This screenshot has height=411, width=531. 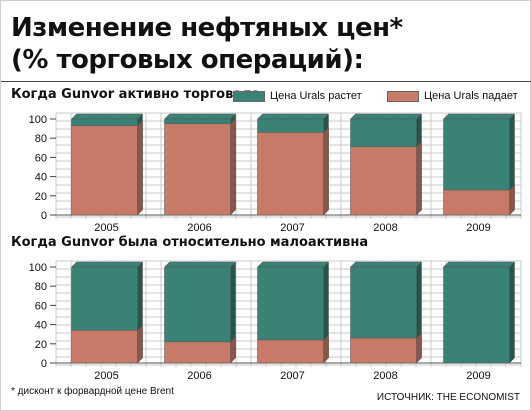 I want to click on legend-swatch-rise, so click(x=249, y=96).